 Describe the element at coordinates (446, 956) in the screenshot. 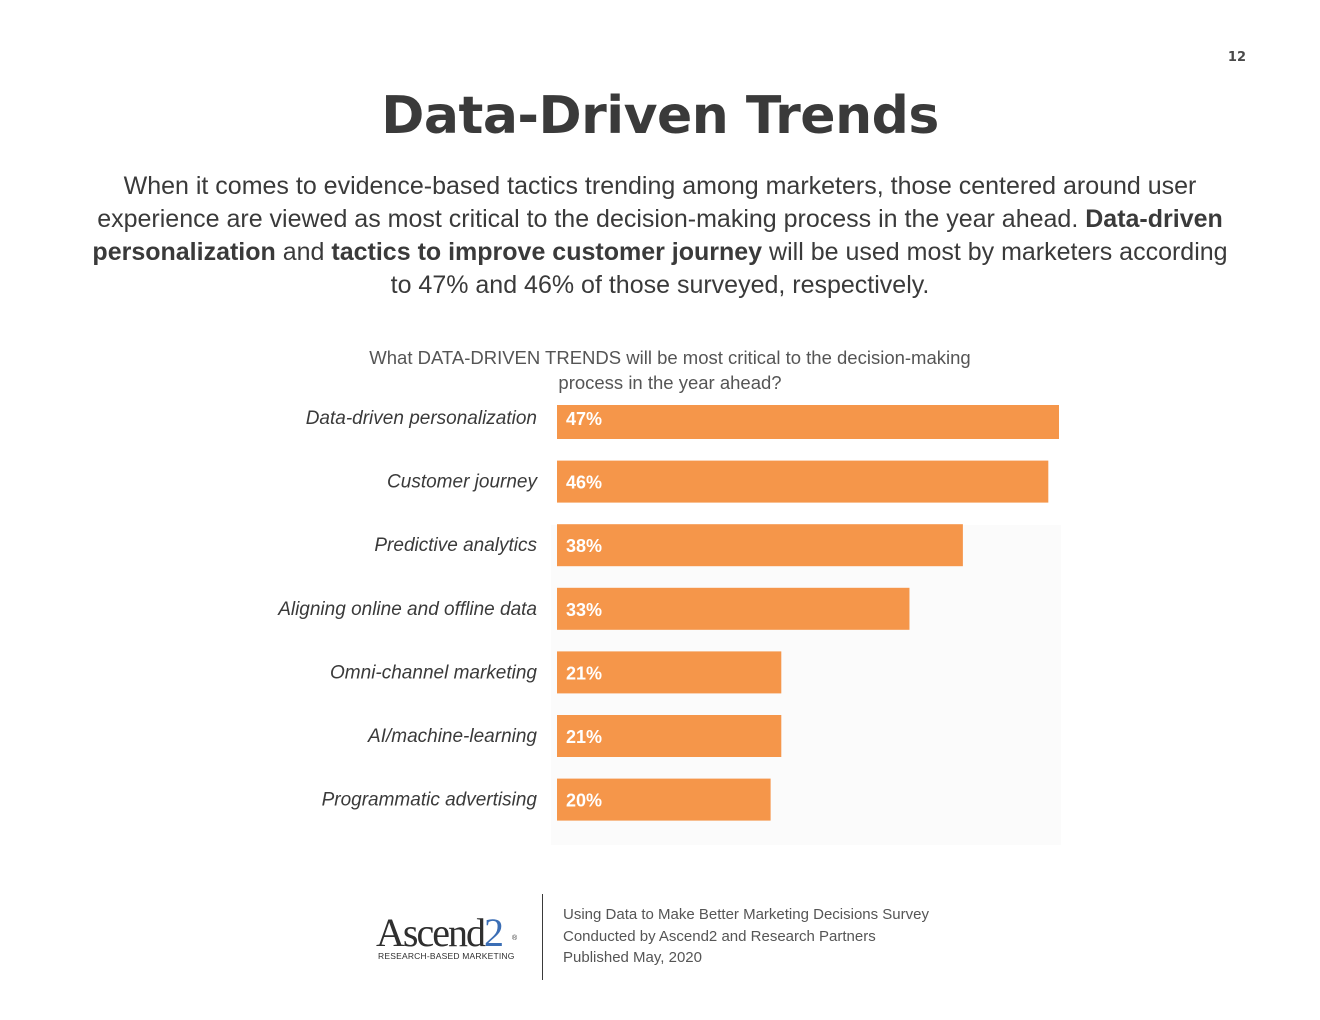

I see `logo-tagline: RESEARCH-BASED MARKETING` at that location.